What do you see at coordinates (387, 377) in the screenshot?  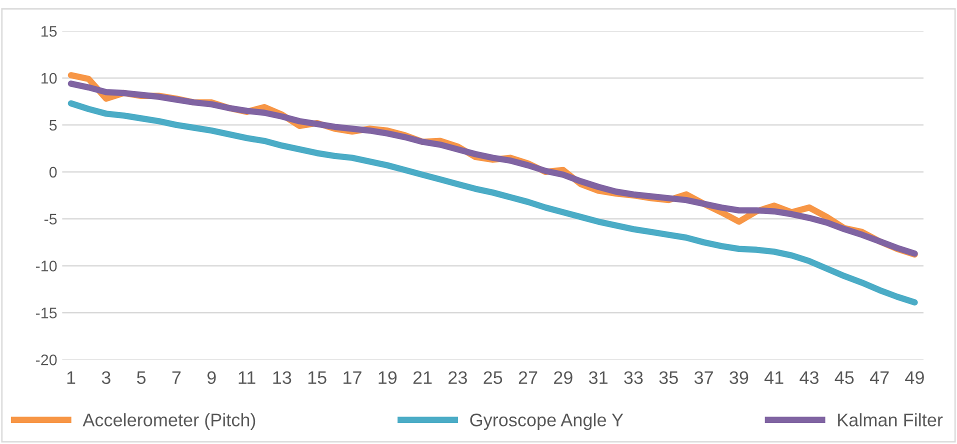 I see `x-tick-label: 19` at bounding box center [387, 377].